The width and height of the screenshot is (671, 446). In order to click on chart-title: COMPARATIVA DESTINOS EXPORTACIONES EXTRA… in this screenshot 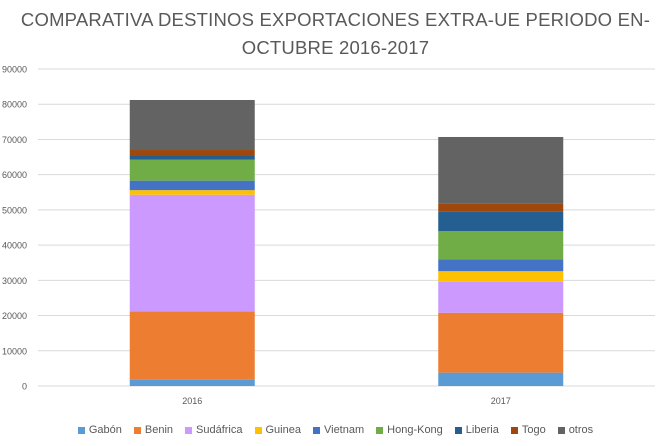, I will do `click(335, 34)`.